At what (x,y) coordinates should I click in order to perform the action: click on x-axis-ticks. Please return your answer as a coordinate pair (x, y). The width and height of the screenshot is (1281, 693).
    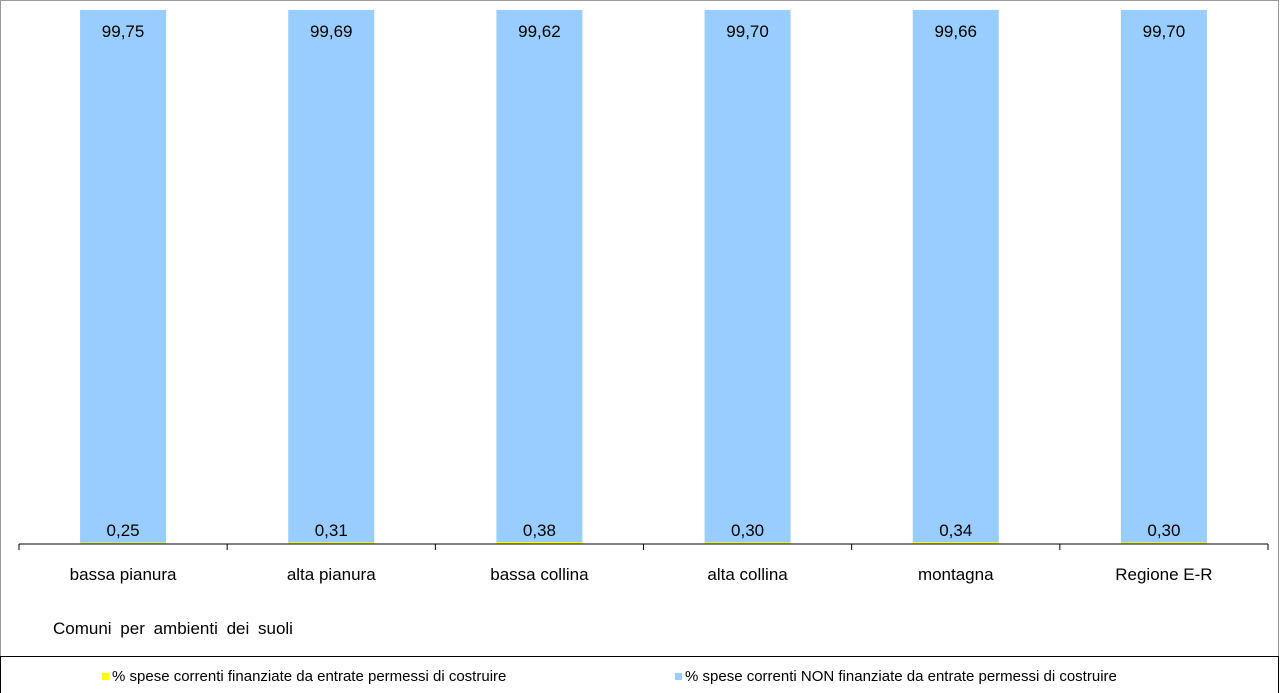
    Looking at the image, I should click on (643, 547).